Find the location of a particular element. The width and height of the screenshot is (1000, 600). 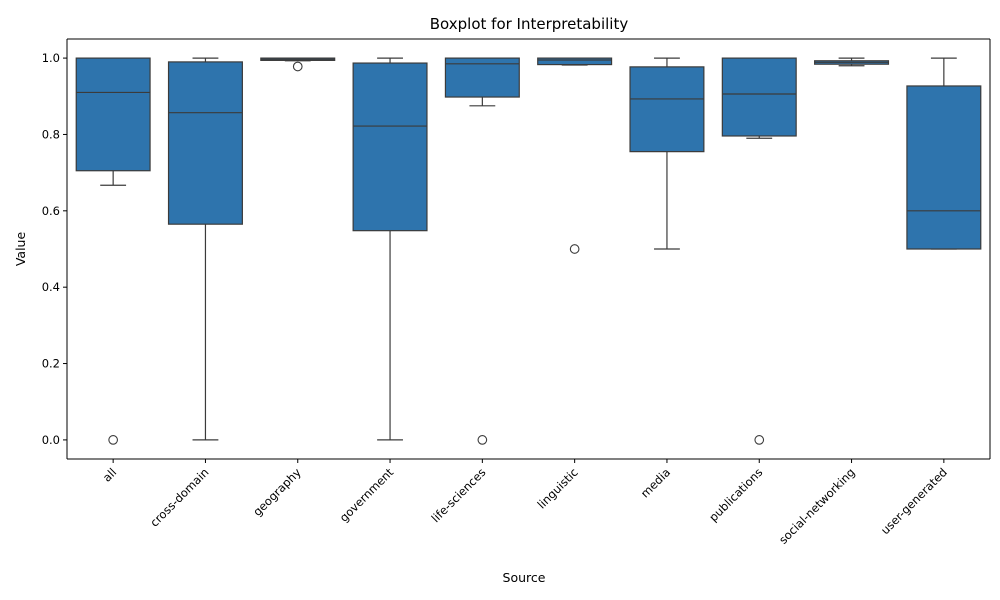

y-tick-label-4: 0.8 is located at coordinates (51, 134).